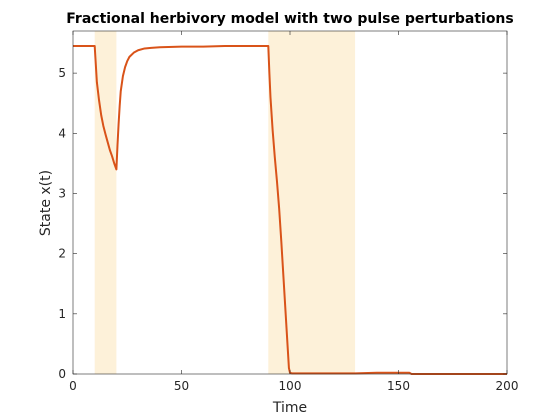  I want to click on x-axis-label: Time, so click(289, 408).